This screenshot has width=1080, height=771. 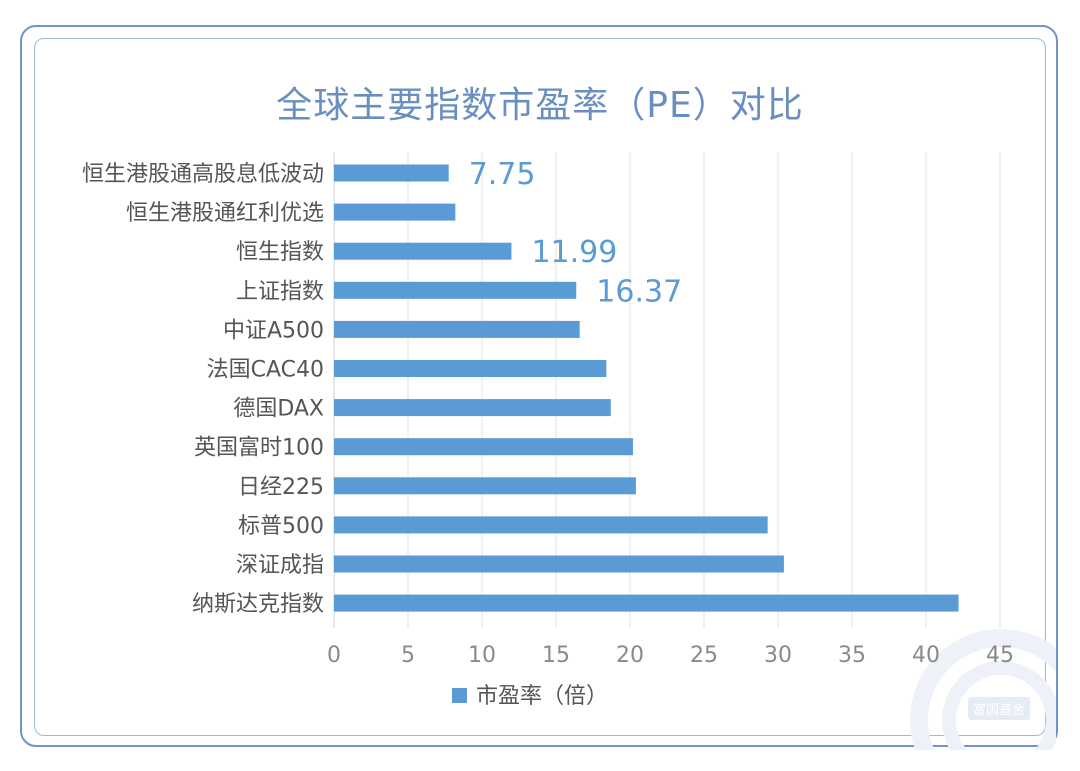 I want to click on x-tick-label: 45, so click(x=1000, y=655).